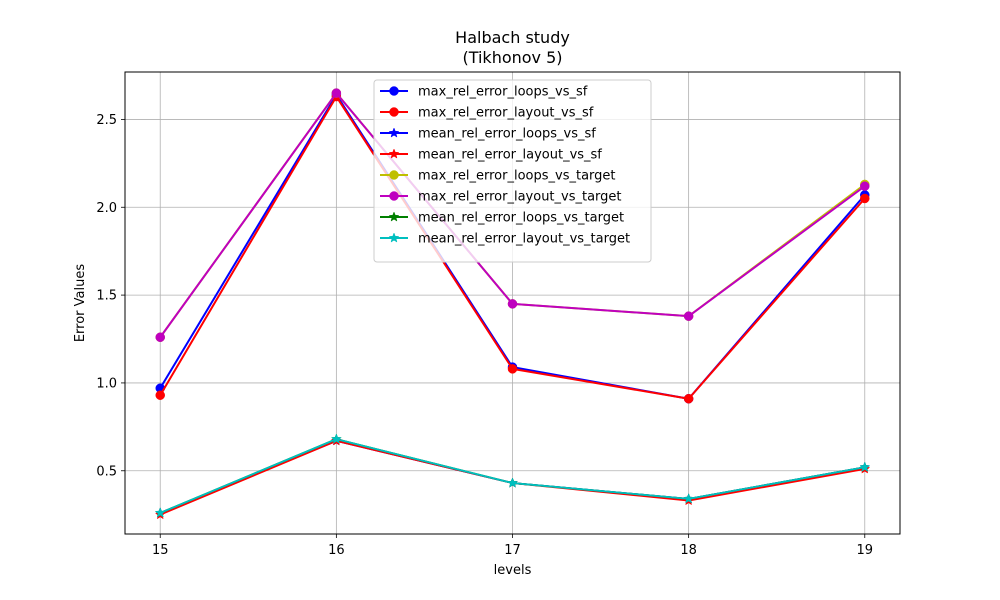 The image size is (1000, 600). What do you see at coordinates (106, 471) in the screenshot?
I see `y-tick-label: 0.5` at bounding box center [106, 471].